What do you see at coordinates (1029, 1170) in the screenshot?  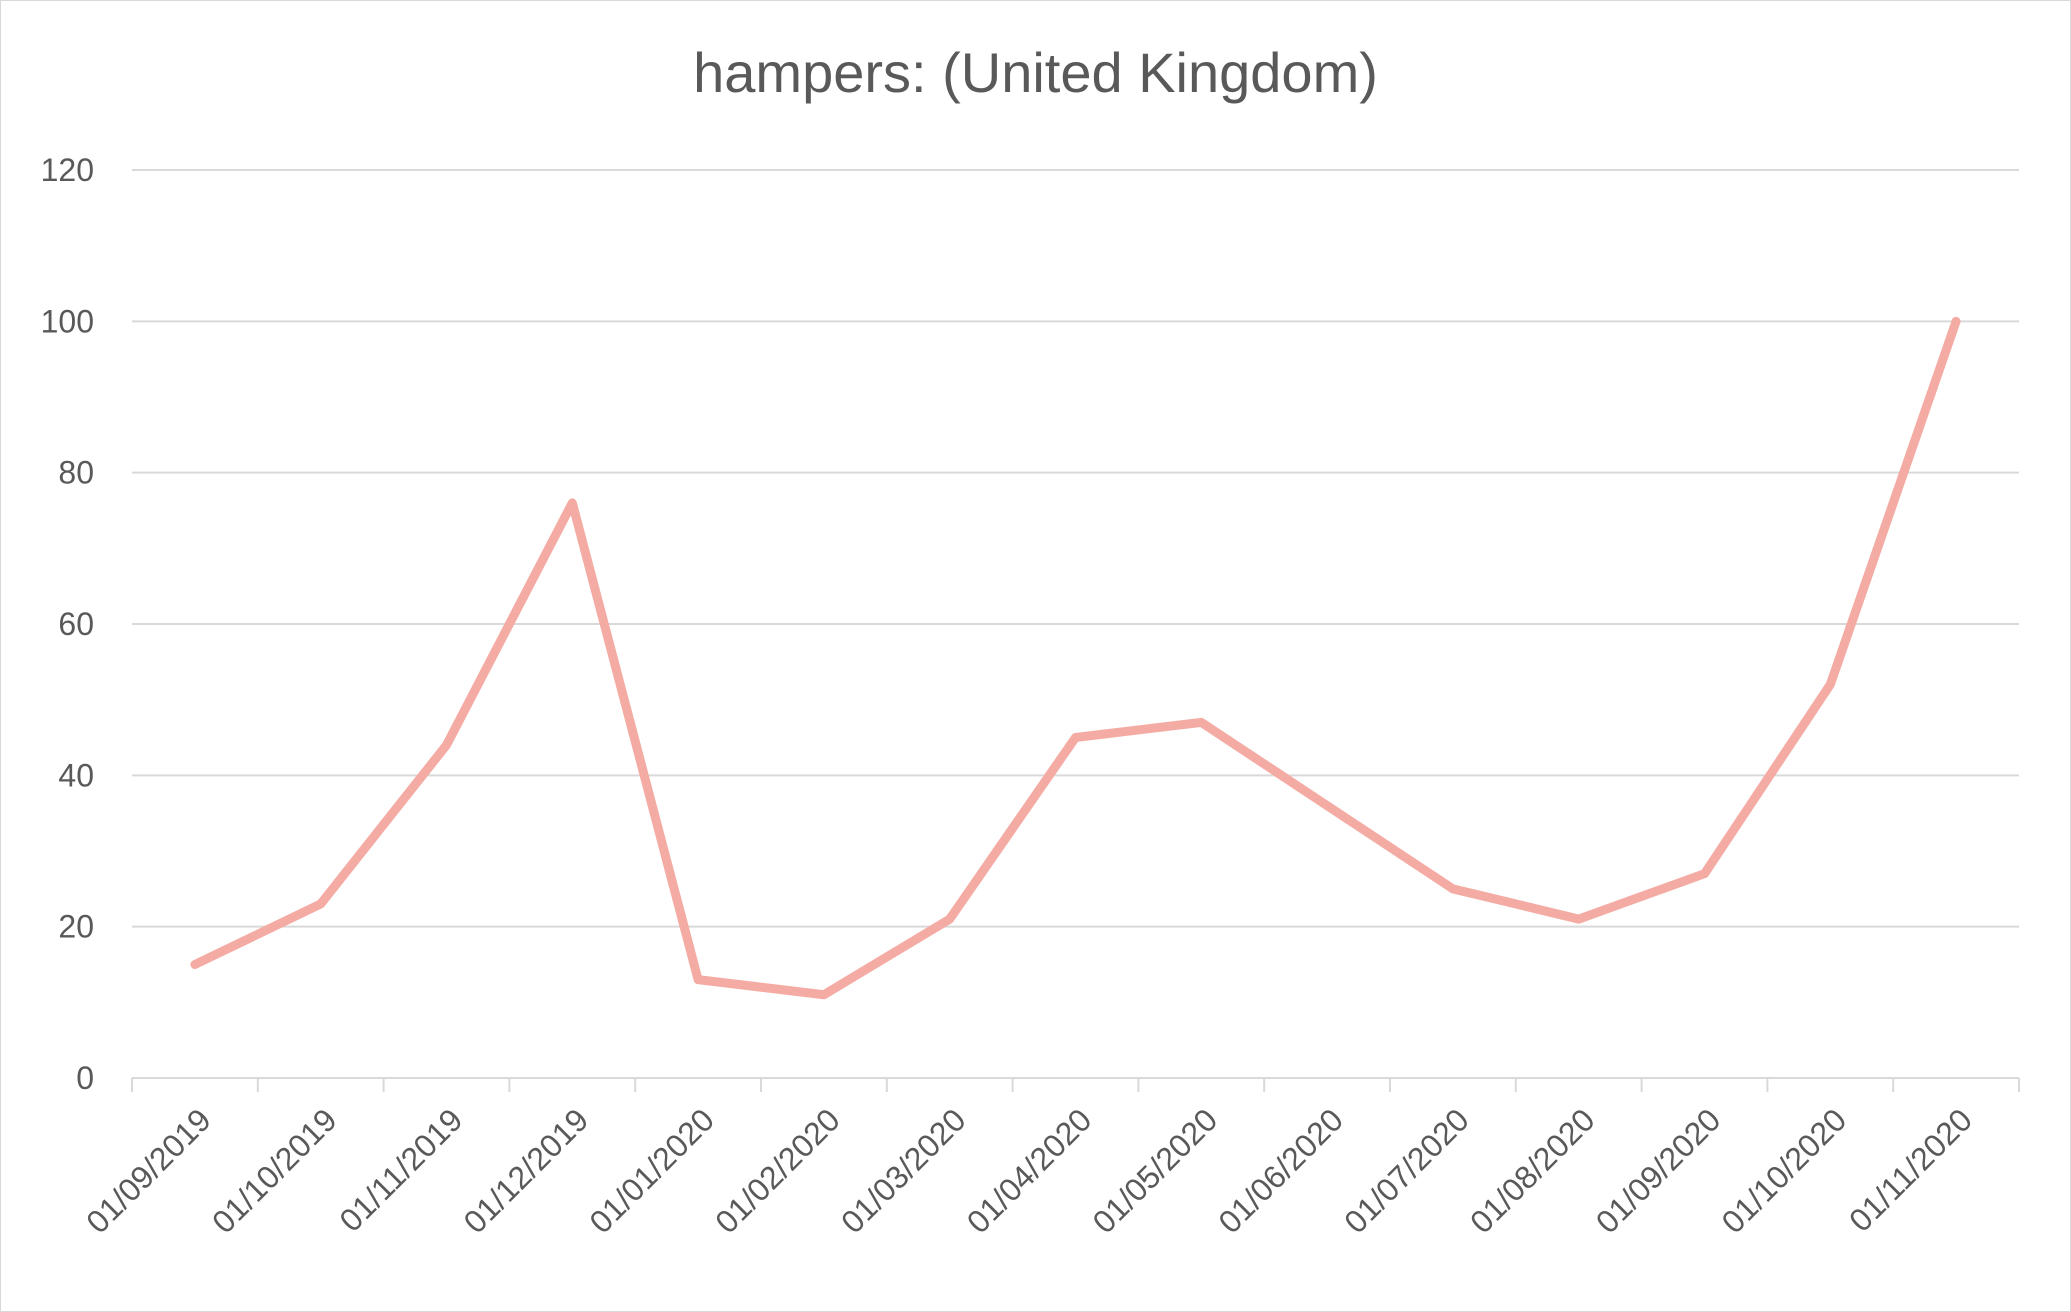 I see `x-tick-label: 01/04/2020` at bounding box center [1029, 1170].